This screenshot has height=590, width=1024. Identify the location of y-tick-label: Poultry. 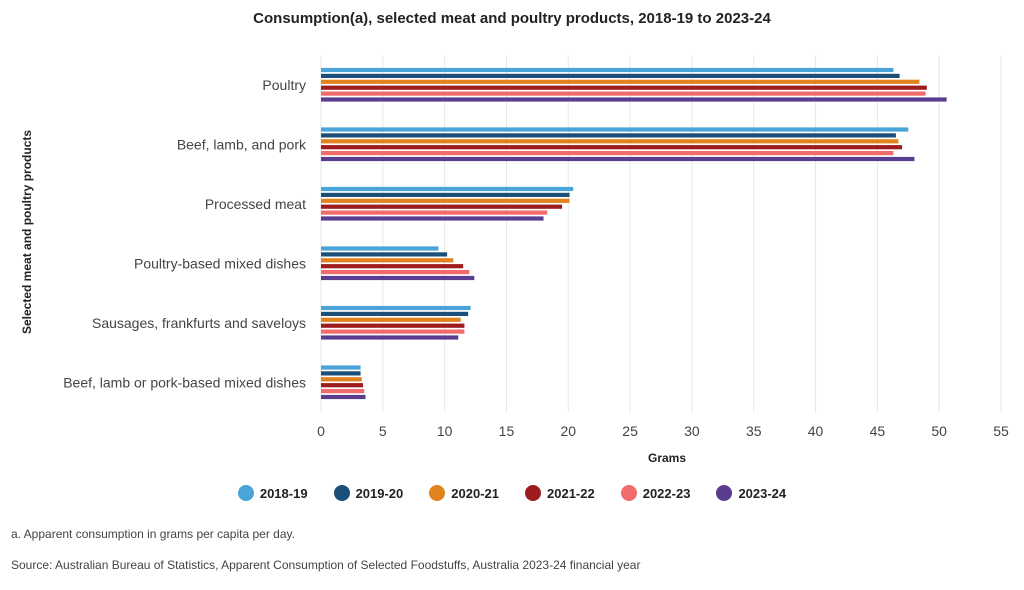
(284, 85).